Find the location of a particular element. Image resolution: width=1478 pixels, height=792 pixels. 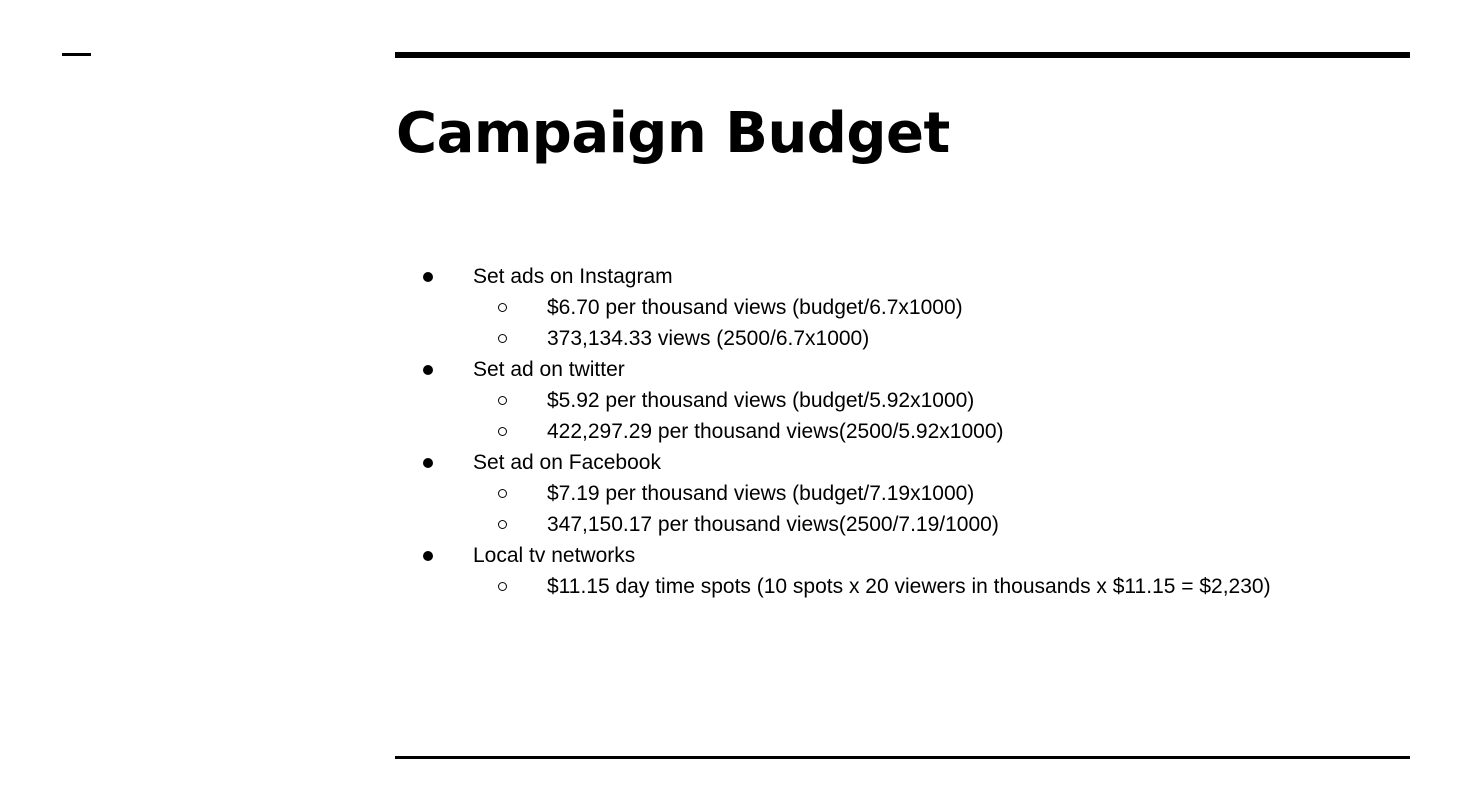

slide-marker-dash is located at coordinates (76, 54).